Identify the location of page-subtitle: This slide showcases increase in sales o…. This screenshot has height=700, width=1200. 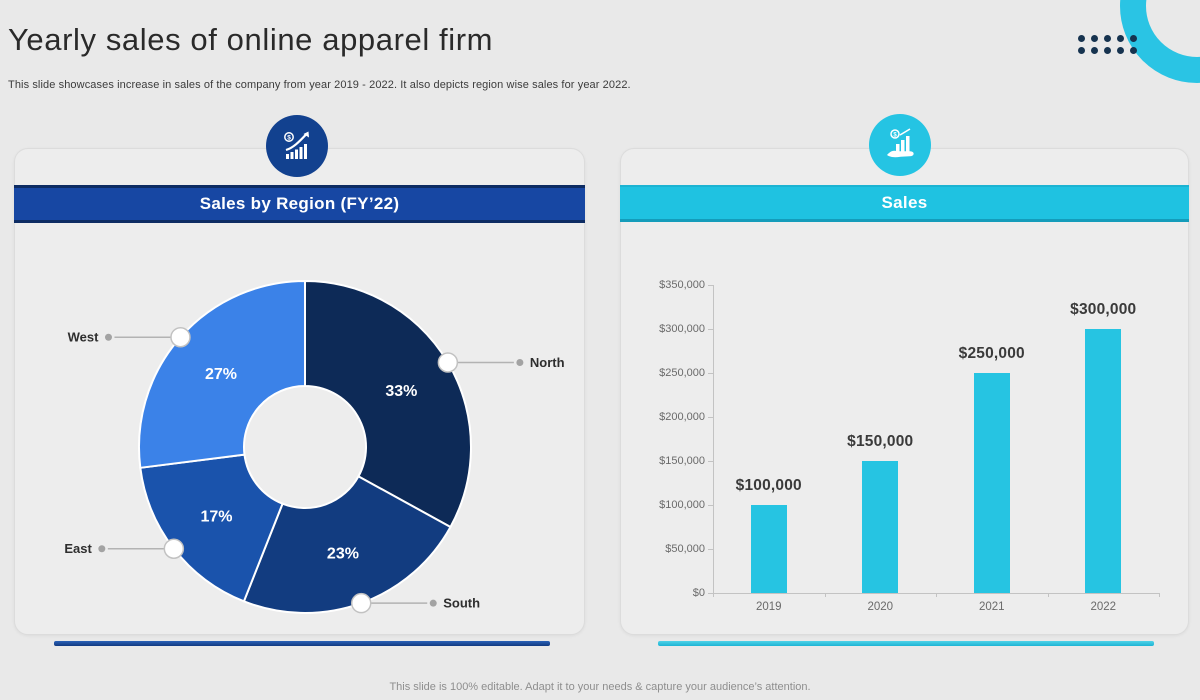
(319, 85).